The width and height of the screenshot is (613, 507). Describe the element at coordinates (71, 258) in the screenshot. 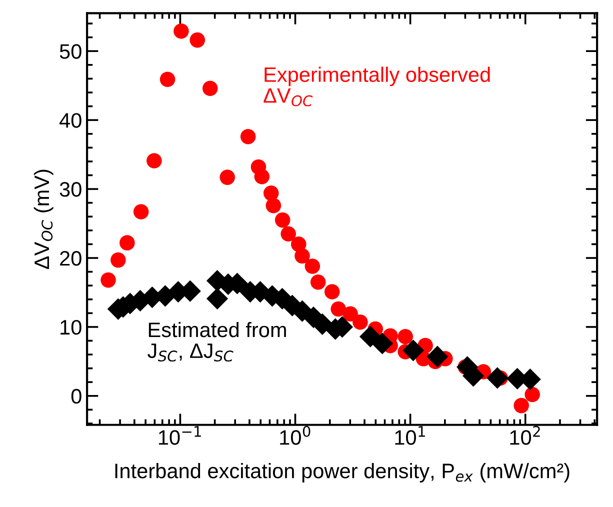

I see `y-tick-label: 20` at that location.